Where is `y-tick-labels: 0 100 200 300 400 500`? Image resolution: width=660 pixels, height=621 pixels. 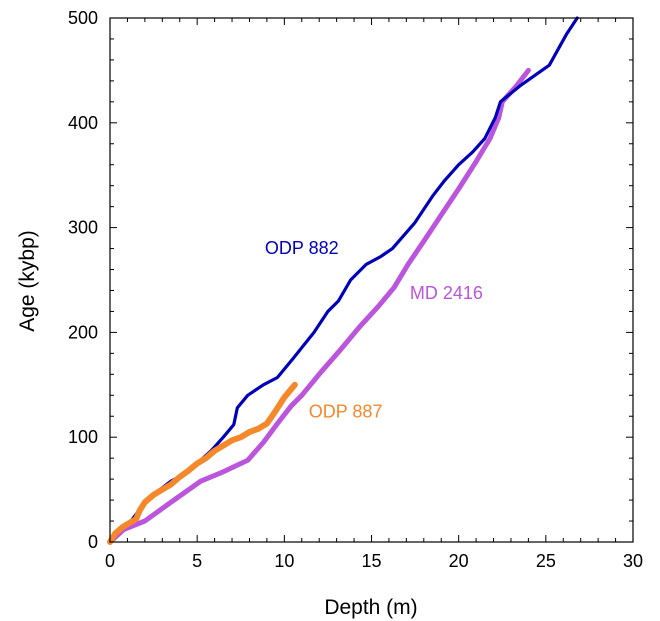
y-tick-labels: 0 100 200 300 400 500 is located at coordinates (83, 280).